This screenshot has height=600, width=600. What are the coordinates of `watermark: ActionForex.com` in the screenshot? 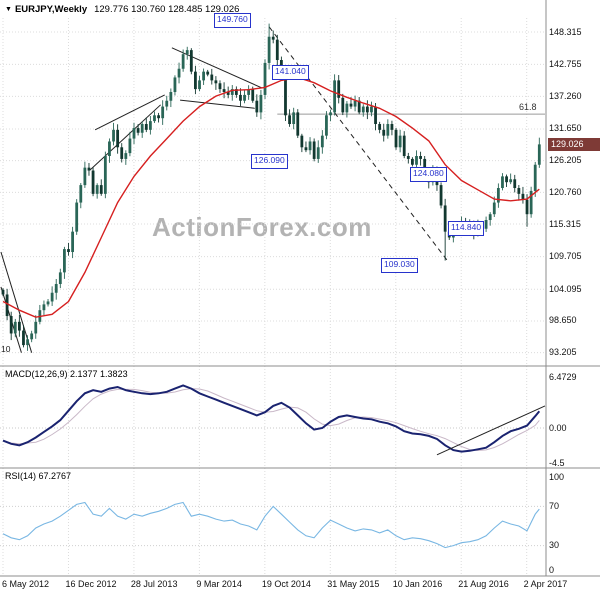 It's located at (262, 227).